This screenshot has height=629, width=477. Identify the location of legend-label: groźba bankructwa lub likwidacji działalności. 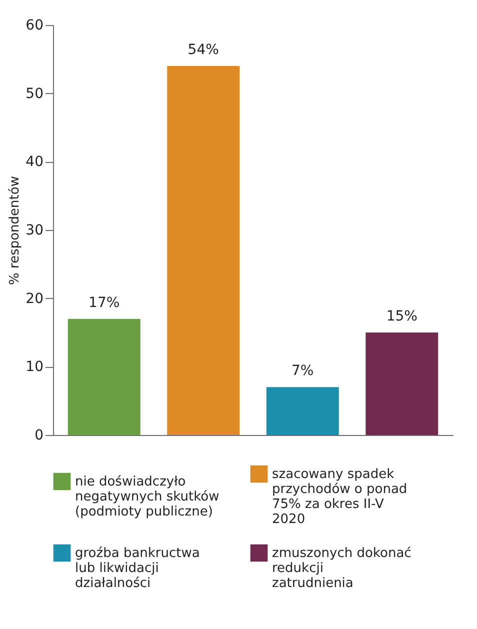
(137, 568).